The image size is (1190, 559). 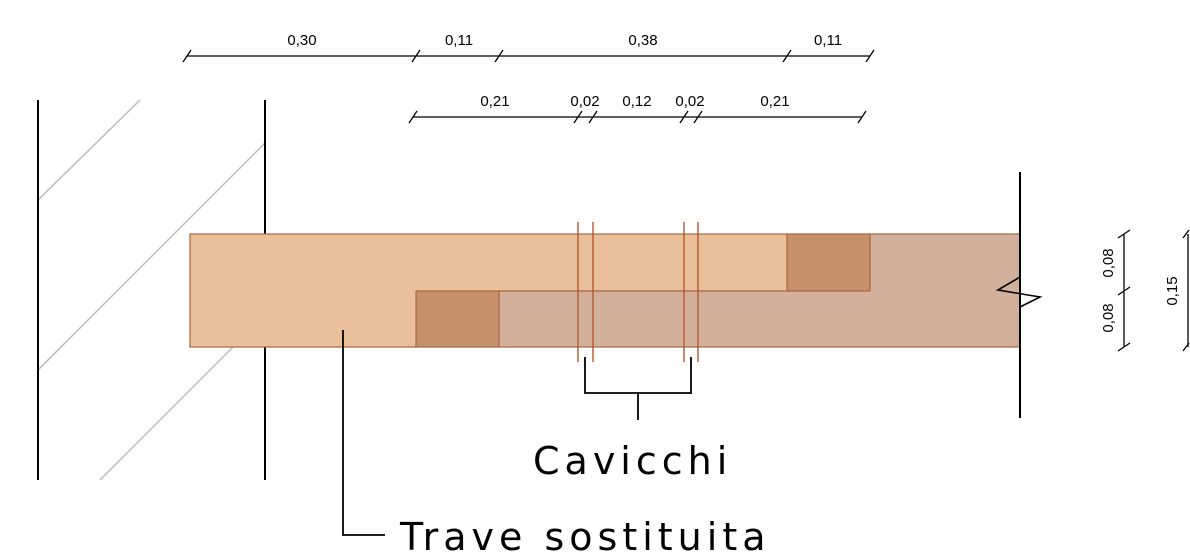 What do you see at coordinates (638, 292) in the screenshot?
I see `peg-lines` at bounding box center [638, 292].